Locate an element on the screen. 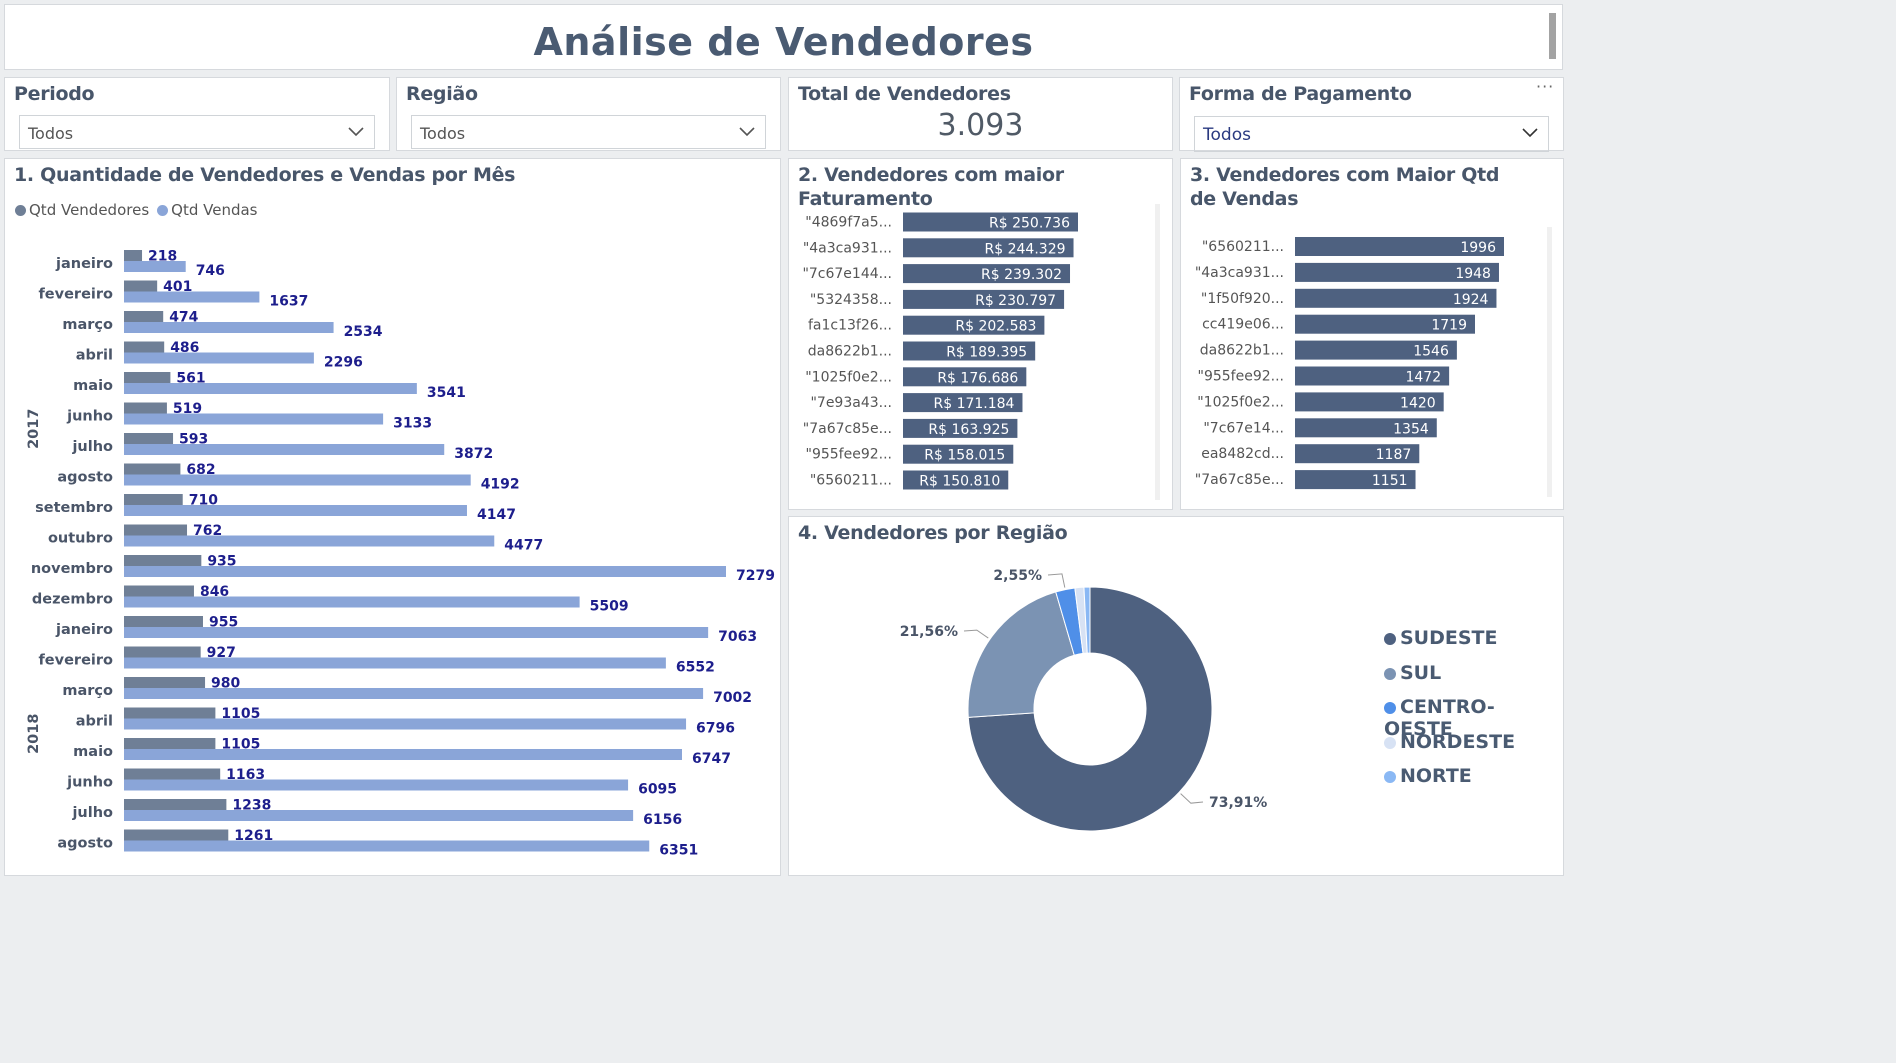 The height and width of the screenshot is (1063, 1896). page-title: Análise de Vendedores is located at coordinates (783, 42).